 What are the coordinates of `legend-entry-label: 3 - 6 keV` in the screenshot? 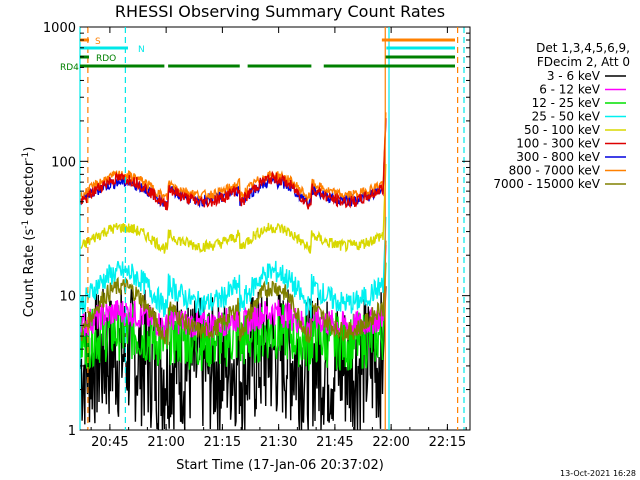 It's located at (574, 76).